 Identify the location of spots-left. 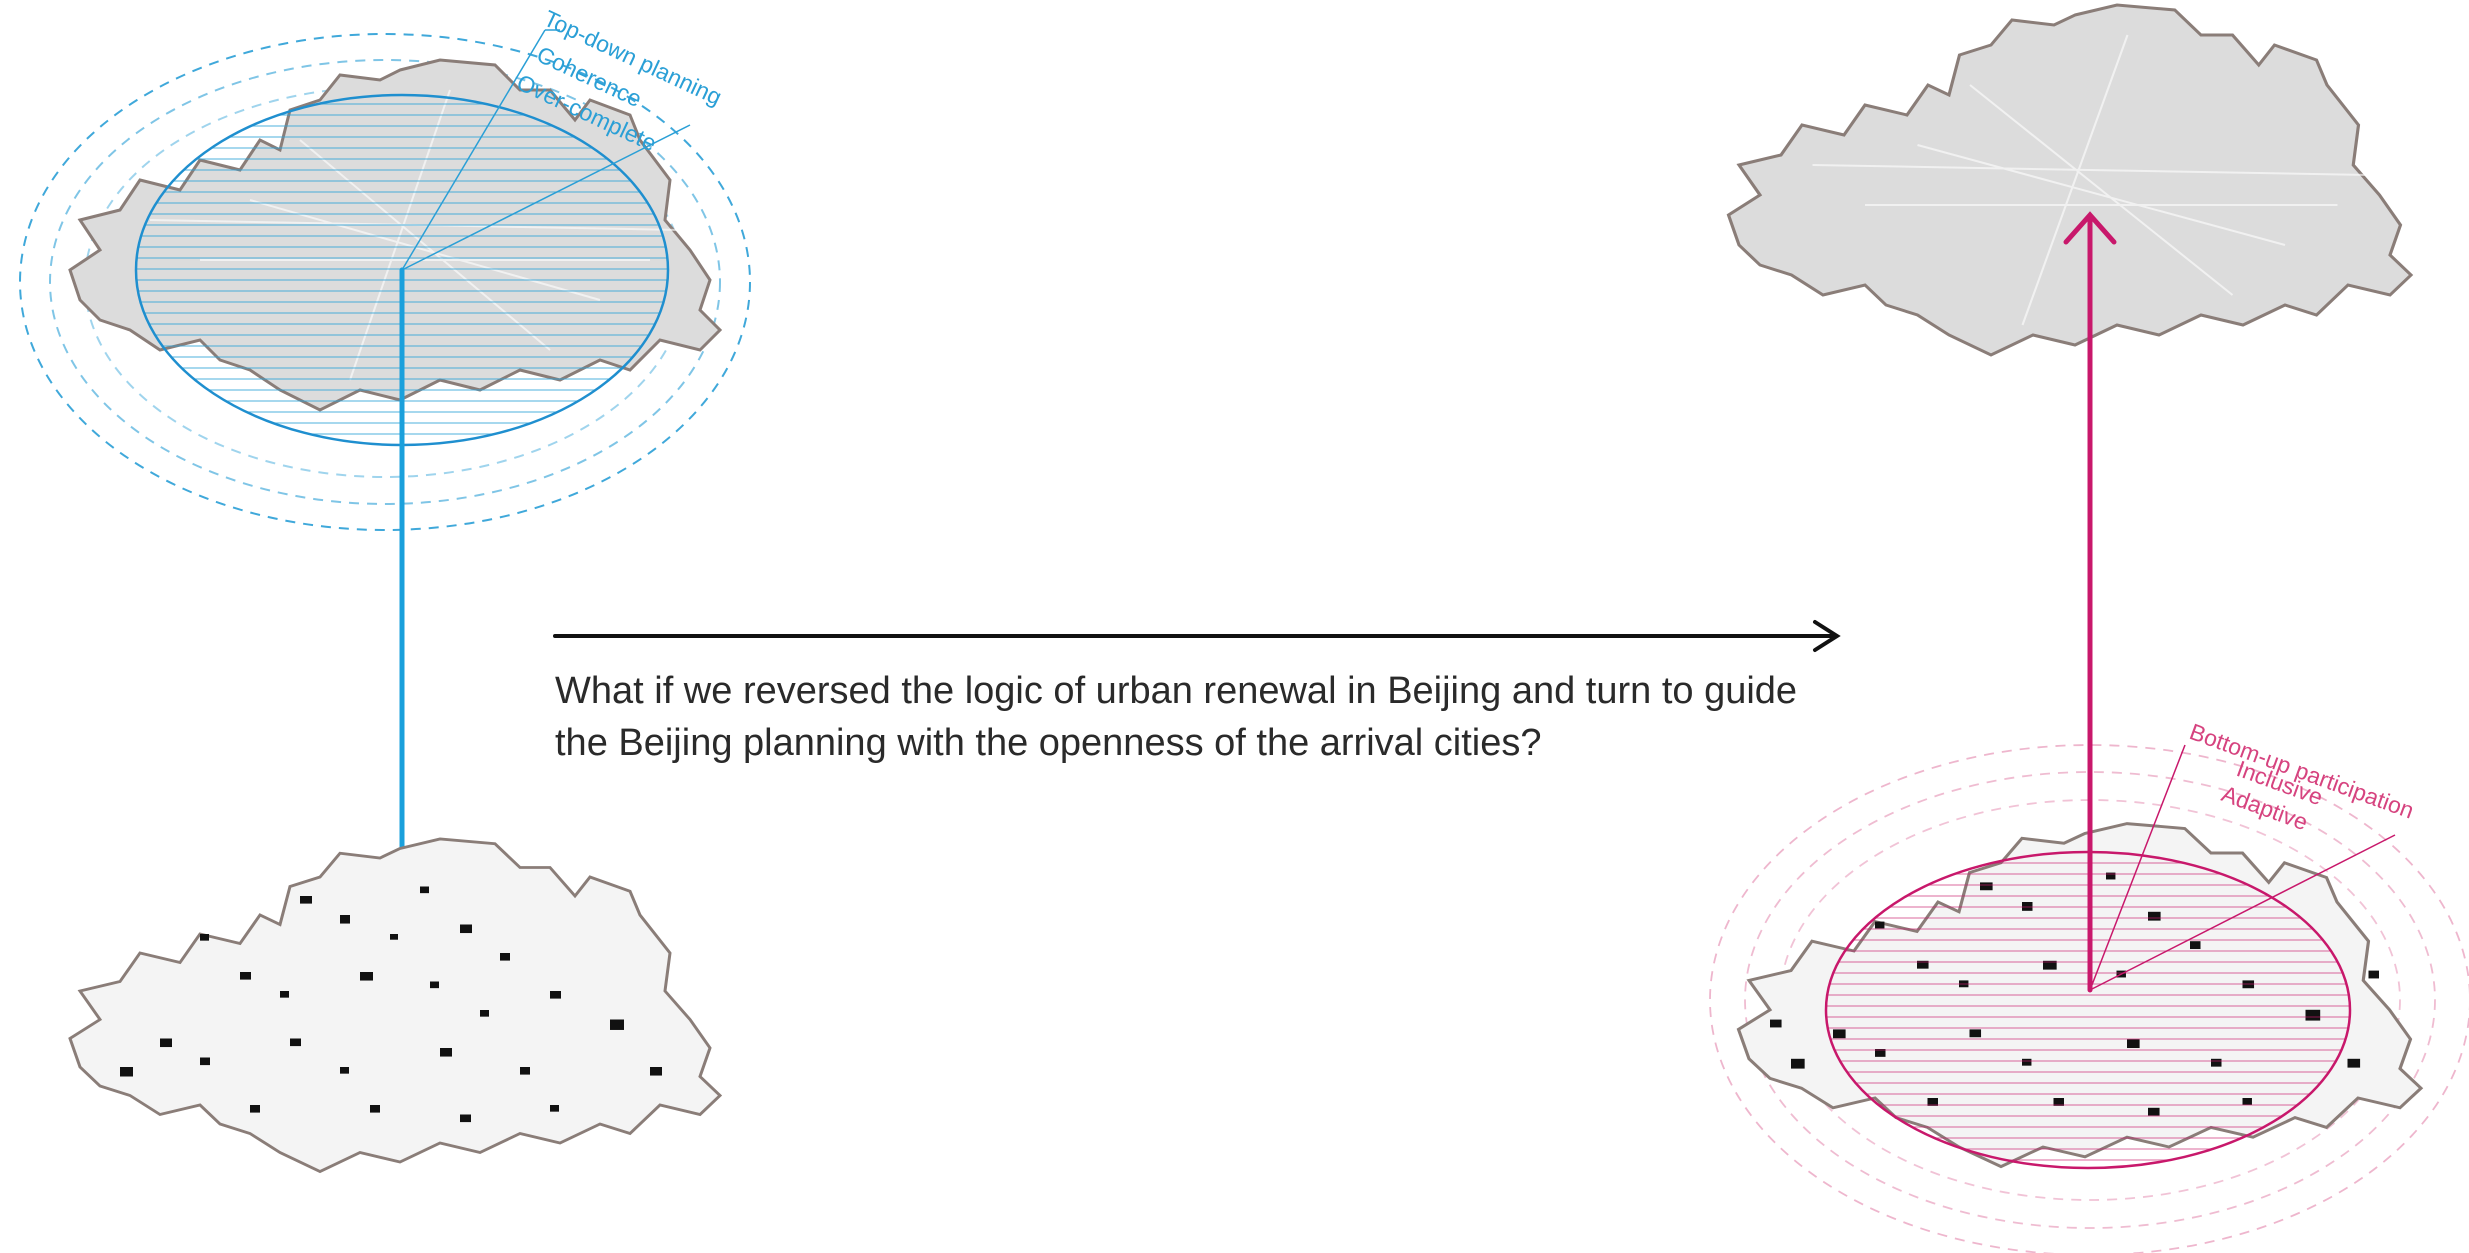
(391, 1004).